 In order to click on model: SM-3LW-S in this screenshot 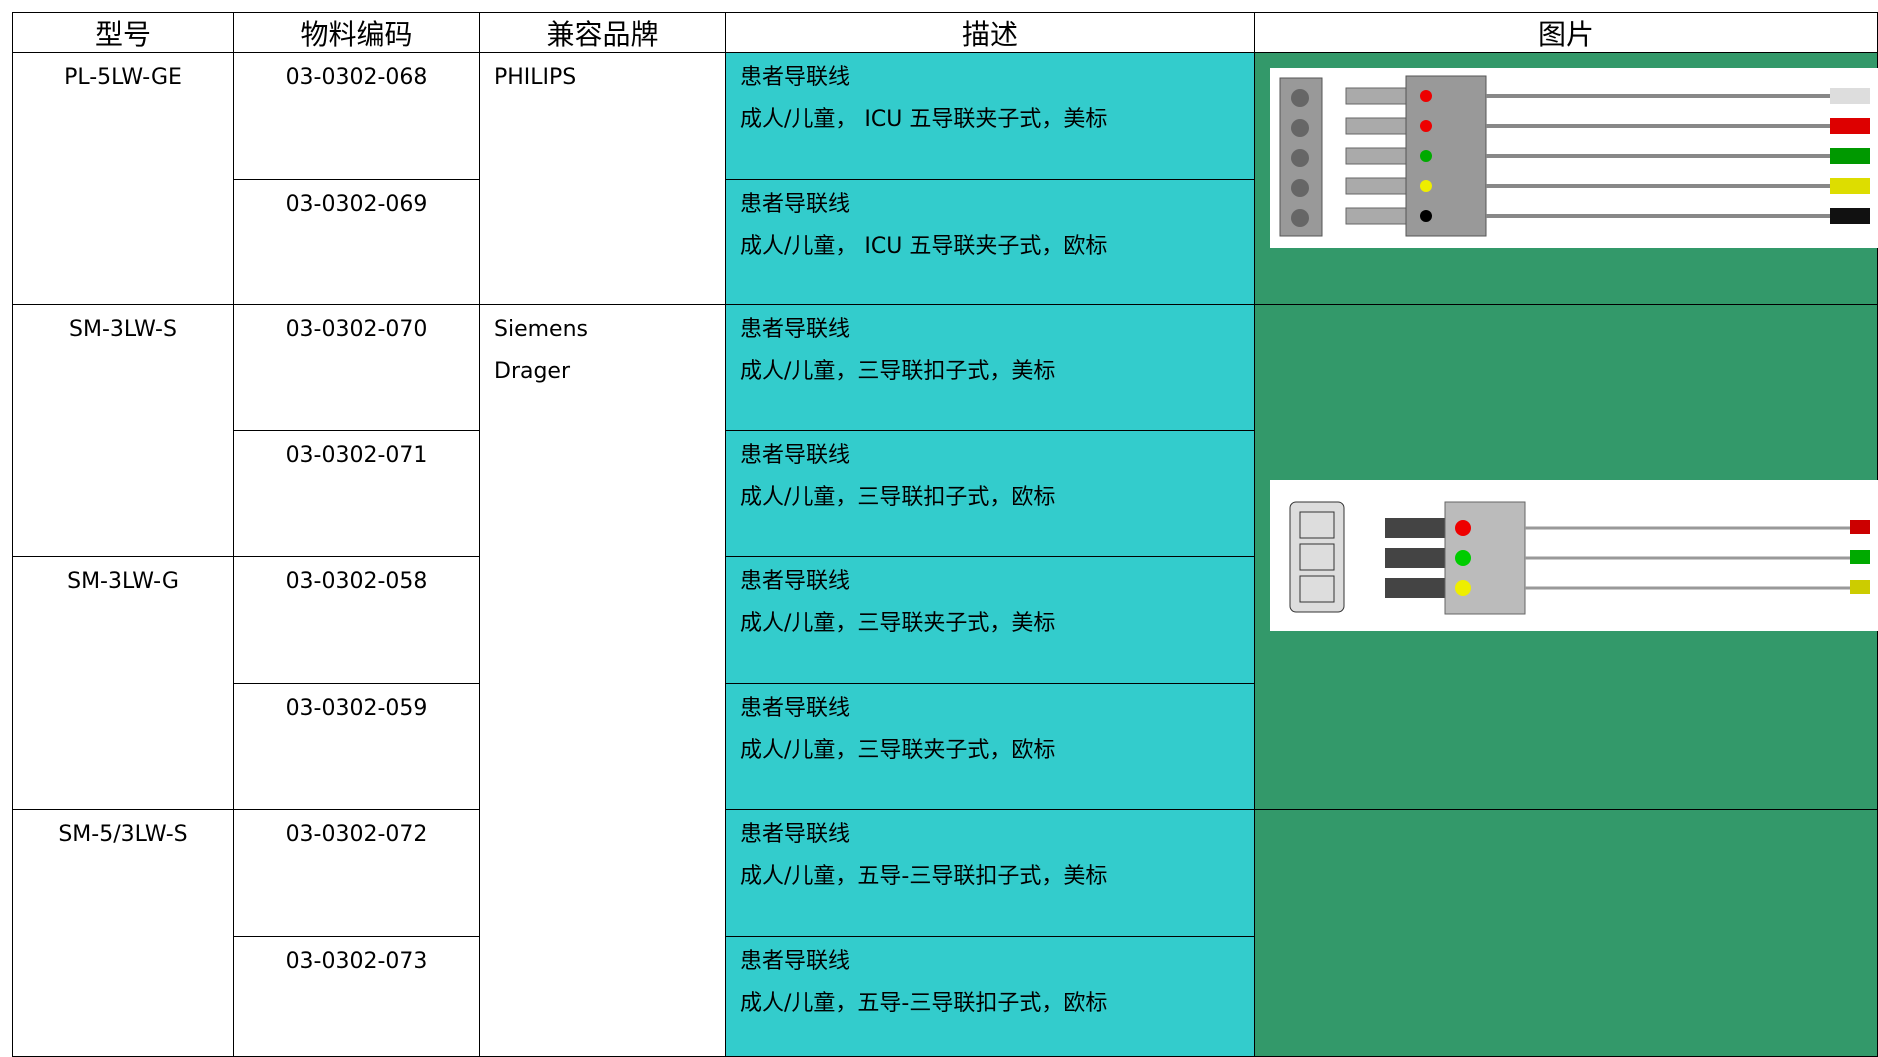, I will do `click(123, 329)`.